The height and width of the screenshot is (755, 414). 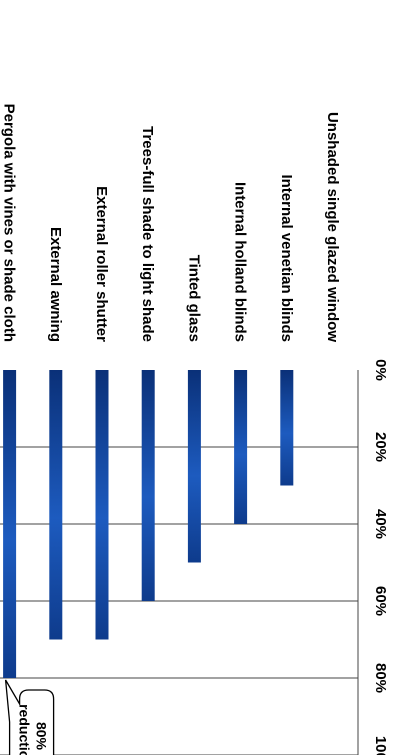 What do you see at coordinates (332, 227) in the screenshot?
I see `category-label-0: Unshaded single glazed window` at bounding box center [332, 227].